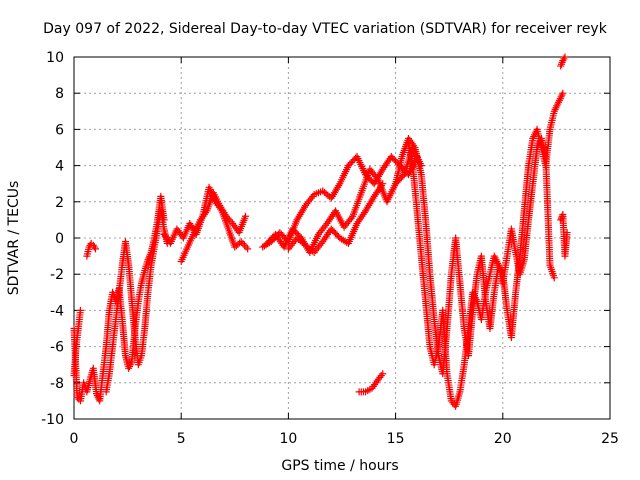  What do you see at coordinates (59, 94) in the screenshot?
I see `y-tick-label: 8` at bounding box center [59, 94].